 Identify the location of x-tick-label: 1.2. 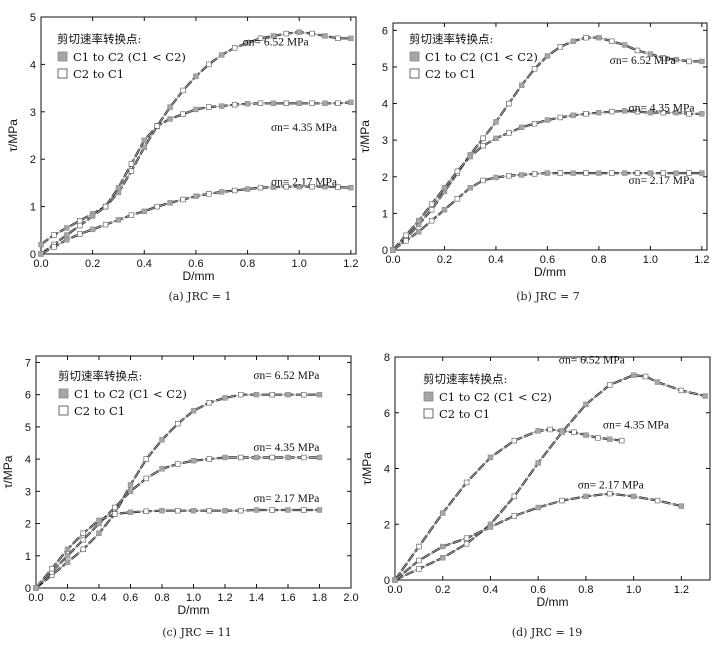
(701, 260).